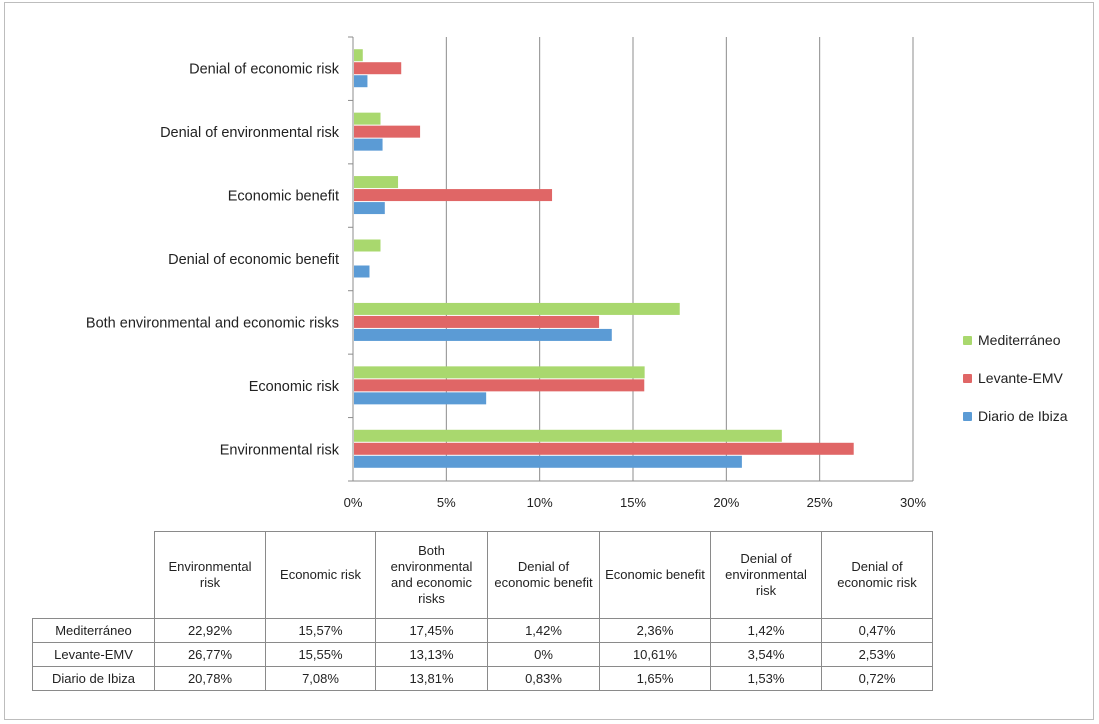 This screenshot has width=1099, height=724. What do you see at coordinates (655, 630) in the screenshot?
I see `table-cell: 2,36%` at bounding box center [655, 630].